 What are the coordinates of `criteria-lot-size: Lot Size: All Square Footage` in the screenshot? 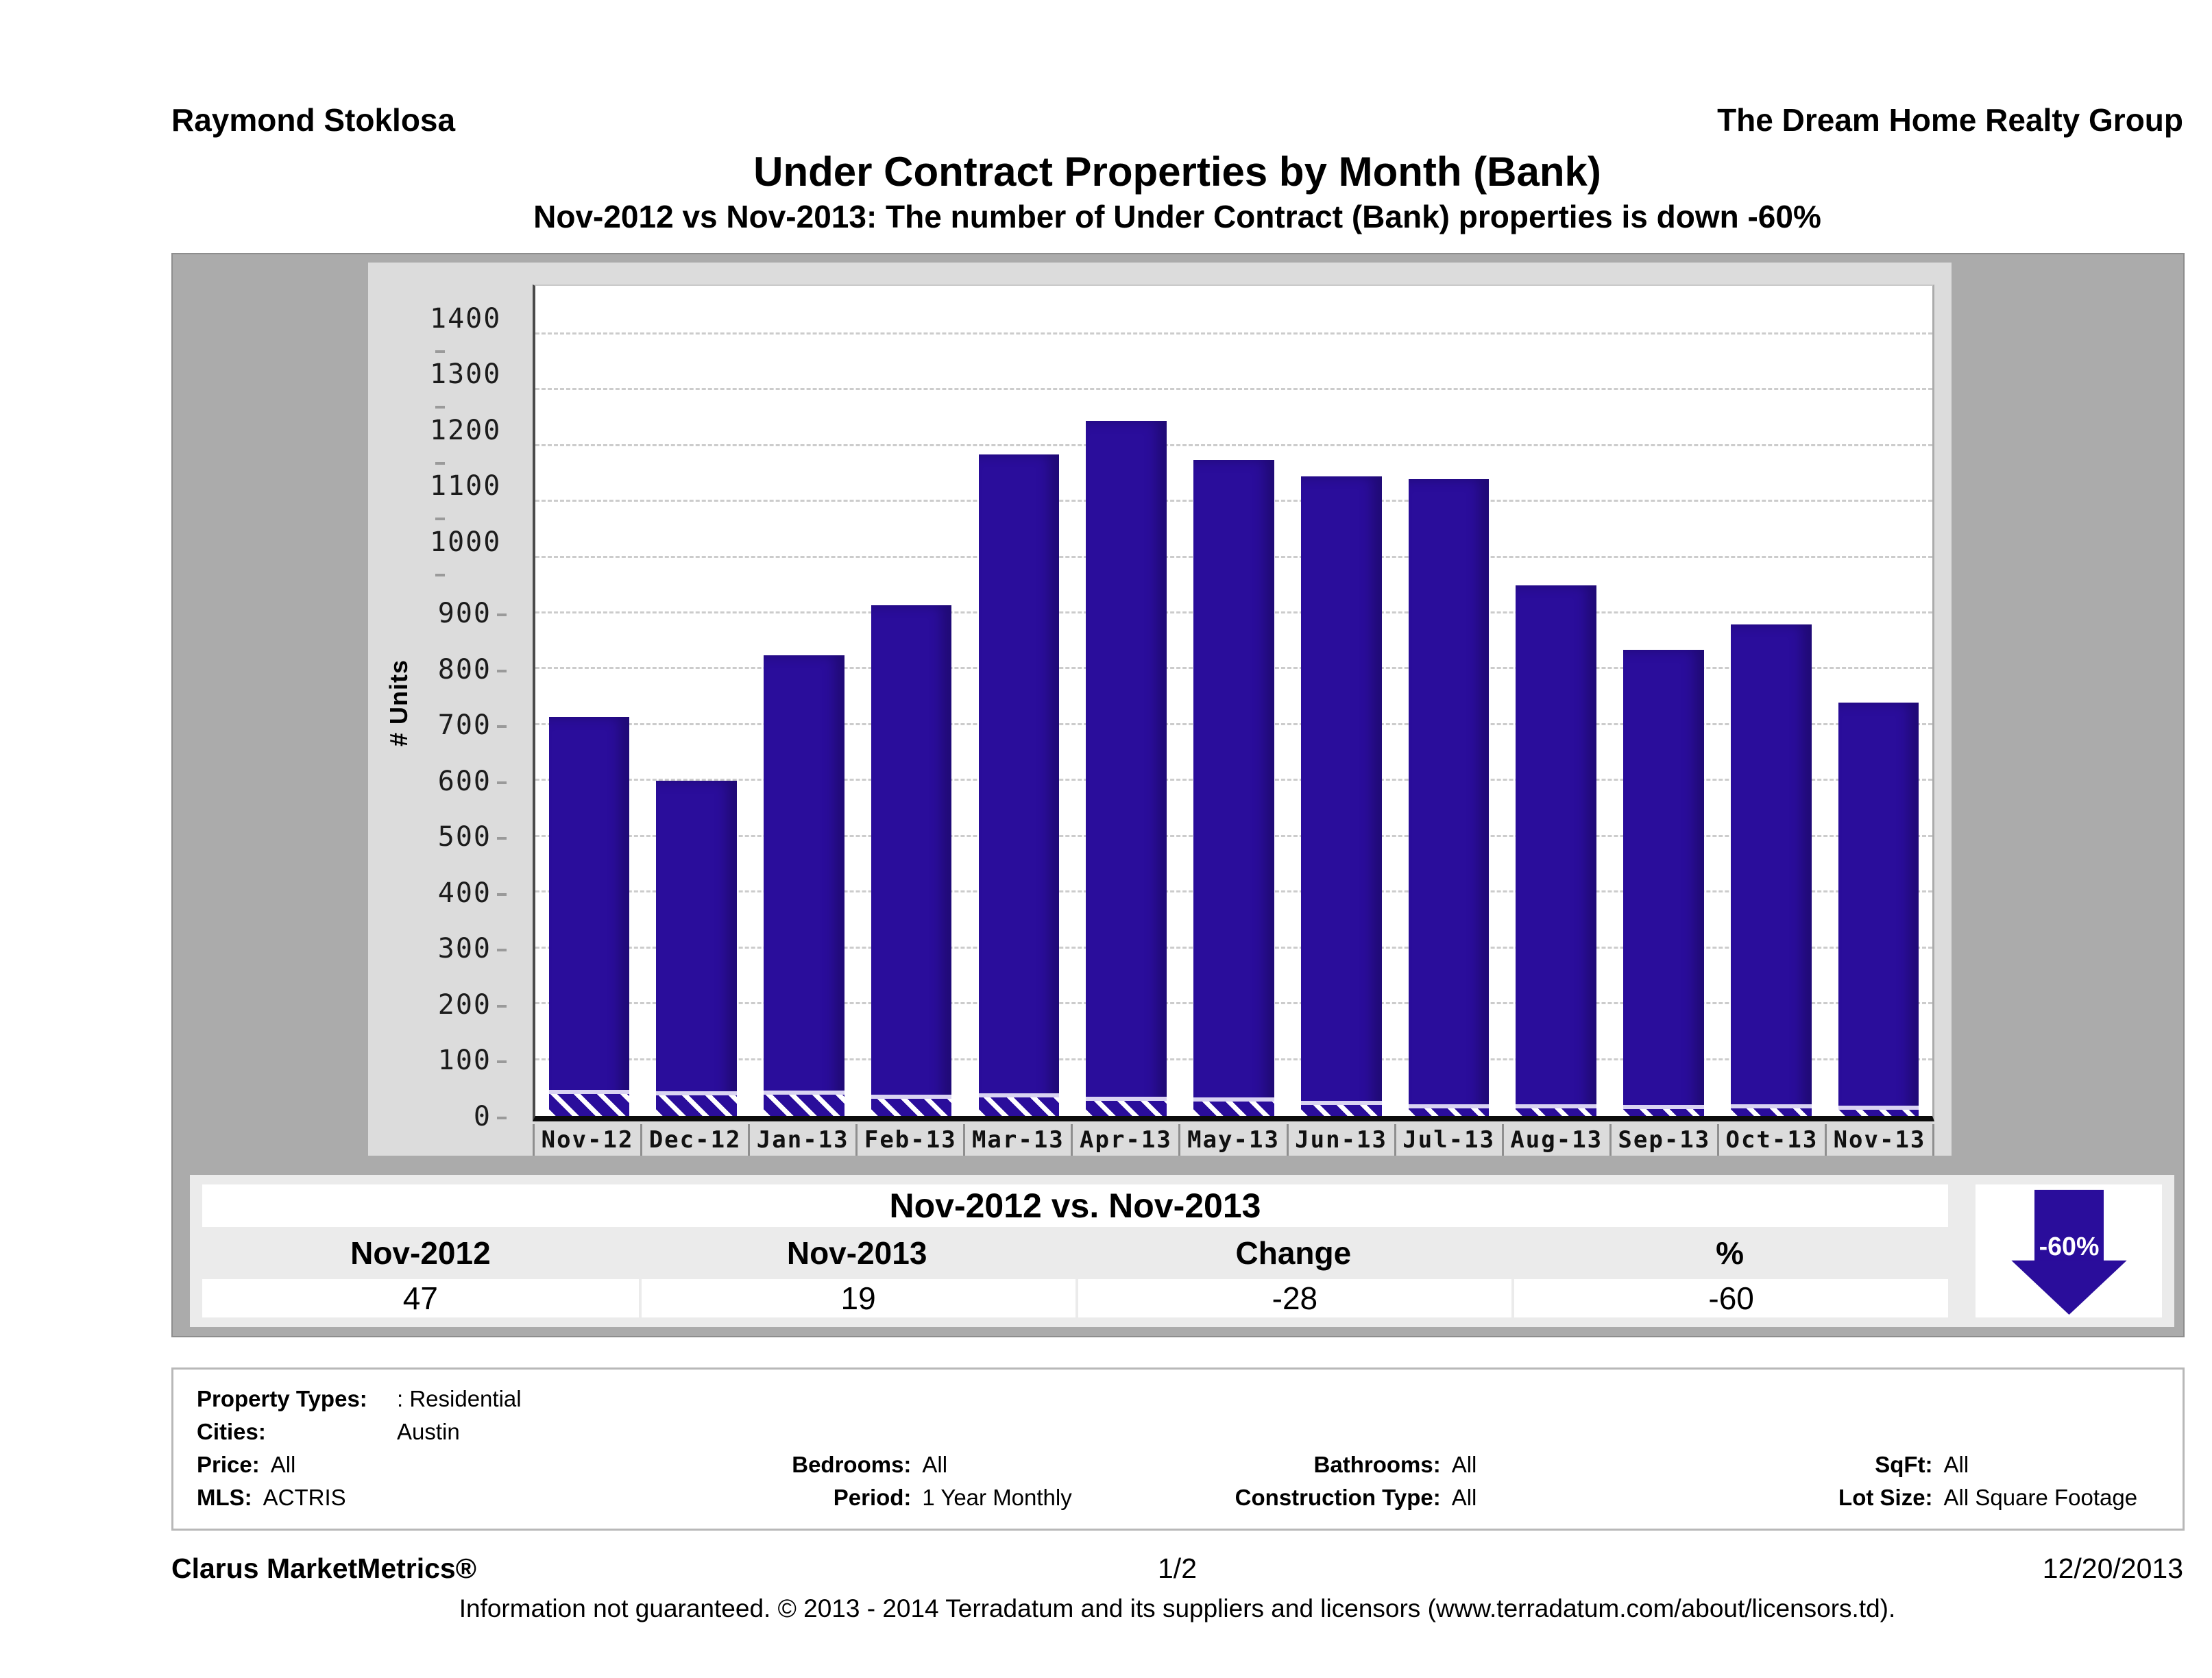 It's located at (1943, 1498).